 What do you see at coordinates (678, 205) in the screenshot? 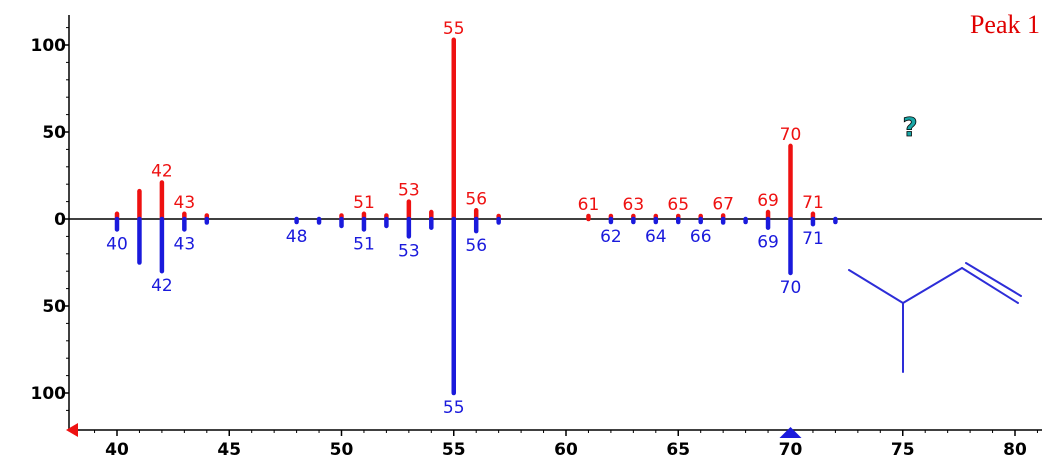
I see `upper-peak-label: 65` at bounding box center [678, 205].